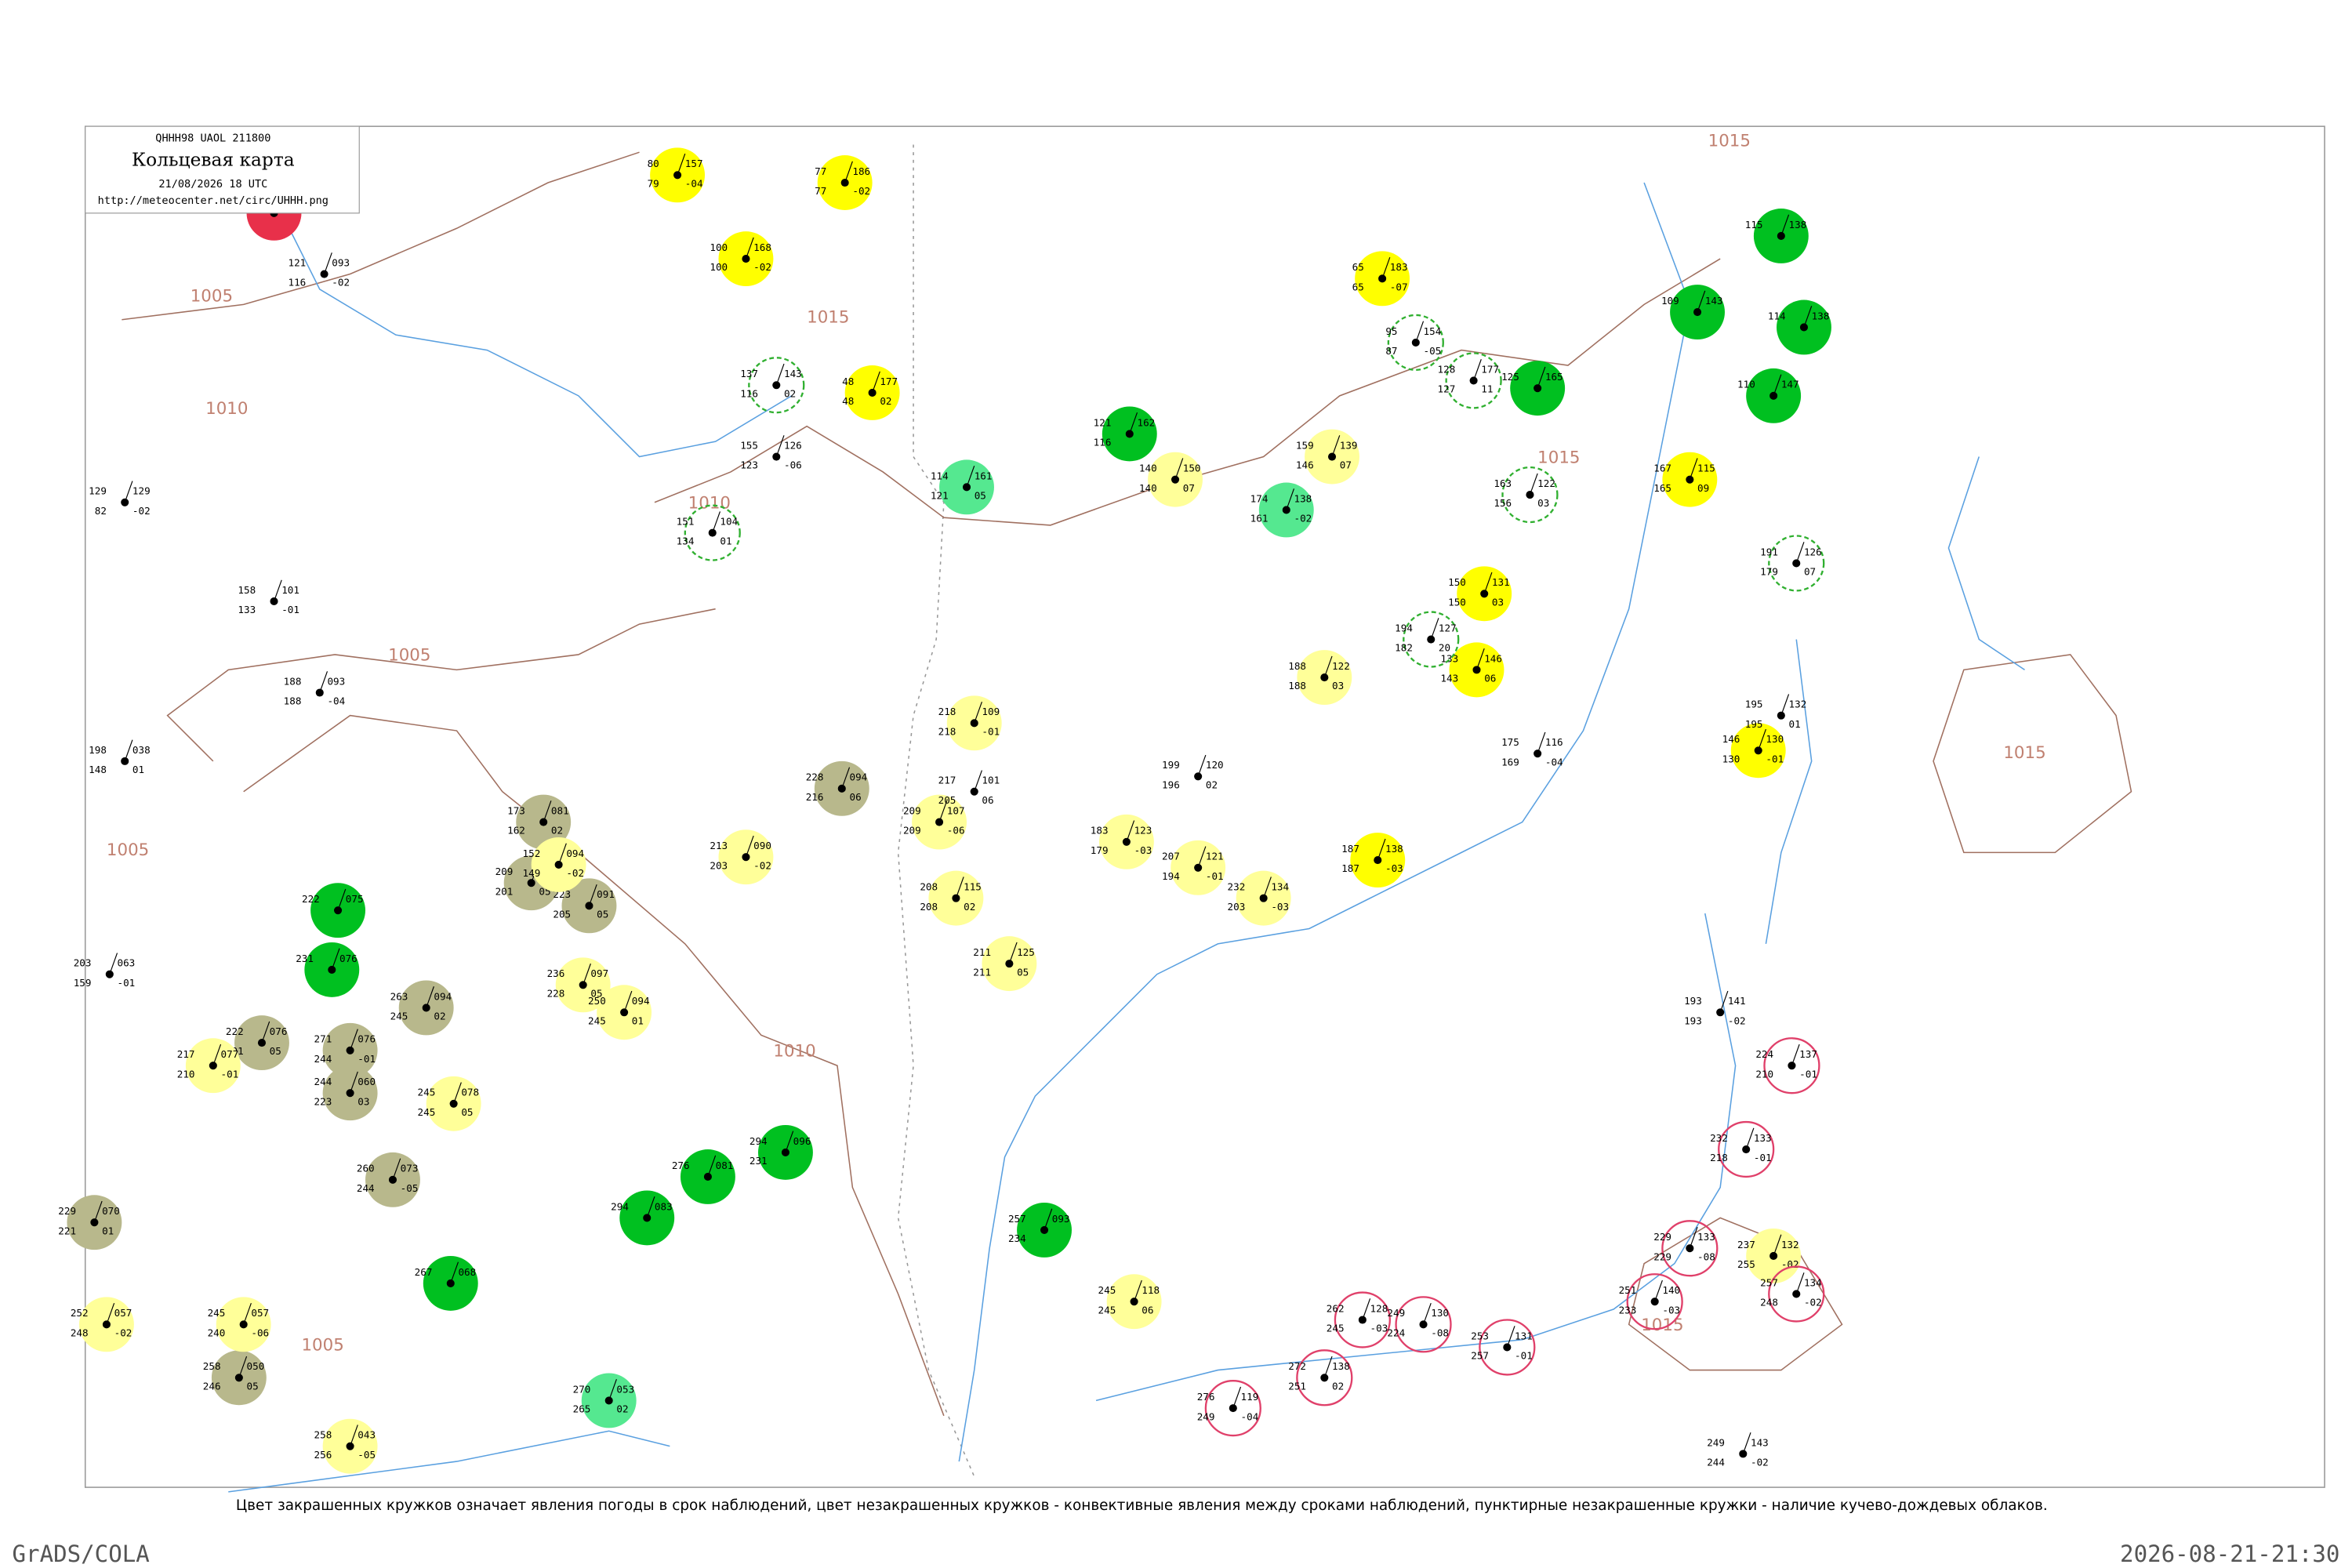  What do you see at coordinates (1381, 279) in the screenshot?
I see `station: 65 183 65 -07` at bounding box center [1381, 279].